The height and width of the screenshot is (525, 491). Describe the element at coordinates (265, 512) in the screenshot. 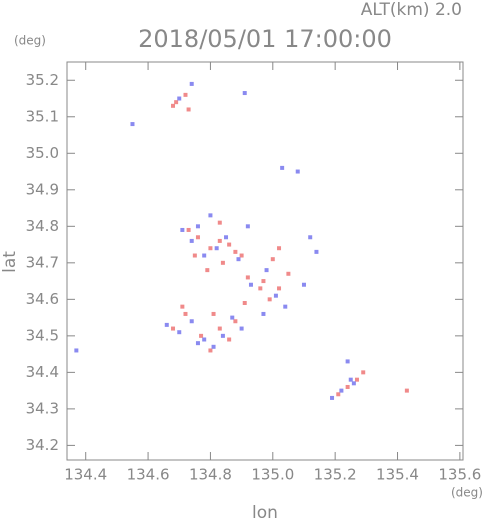

I see `x-axis-title: lon` at that location.